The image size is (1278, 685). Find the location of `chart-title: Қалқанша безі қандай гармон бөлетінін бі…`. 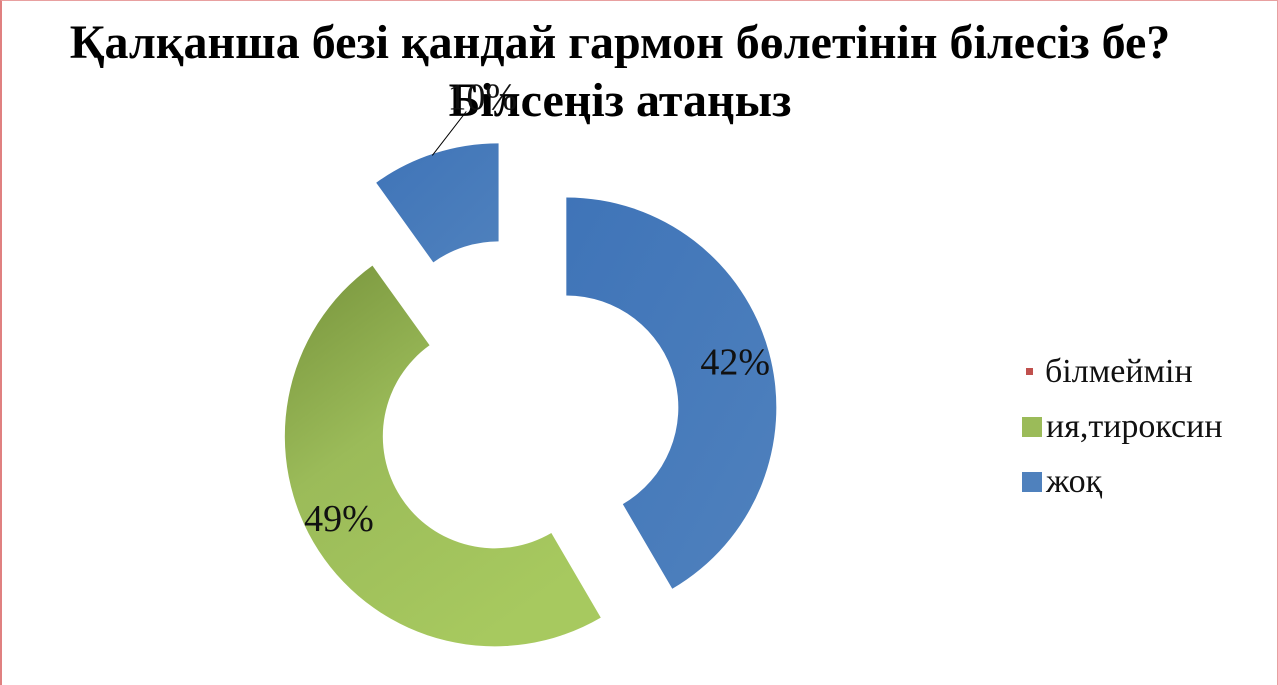

chart-title: Қалқанша безі қандай гармон бөлетінін бі… is located at coordinates (620, 71).